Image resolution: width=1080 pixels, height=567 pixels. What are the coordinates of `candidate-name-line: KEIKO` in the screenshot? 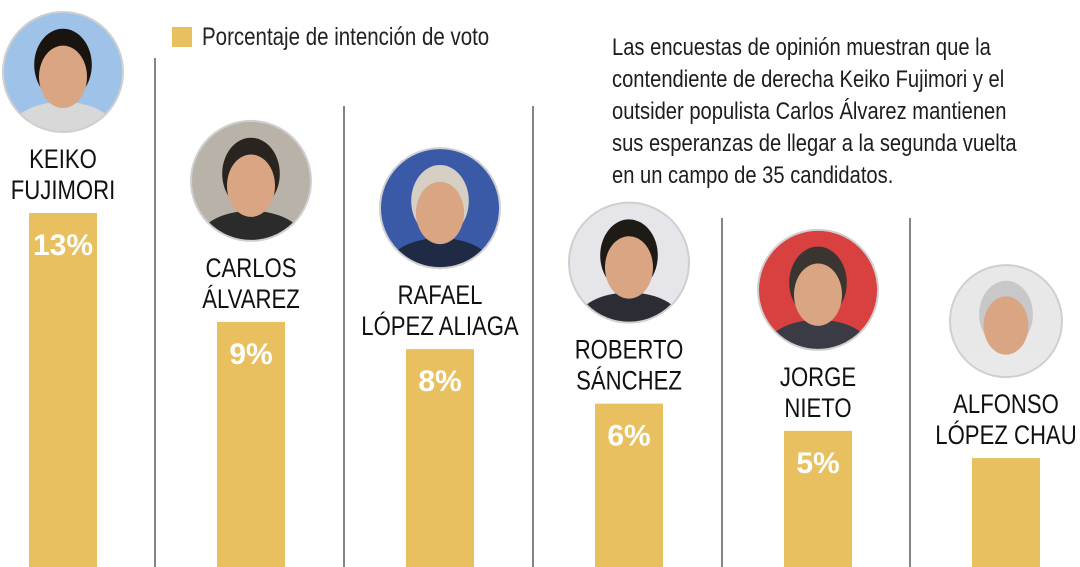 It's located at (63, 160).